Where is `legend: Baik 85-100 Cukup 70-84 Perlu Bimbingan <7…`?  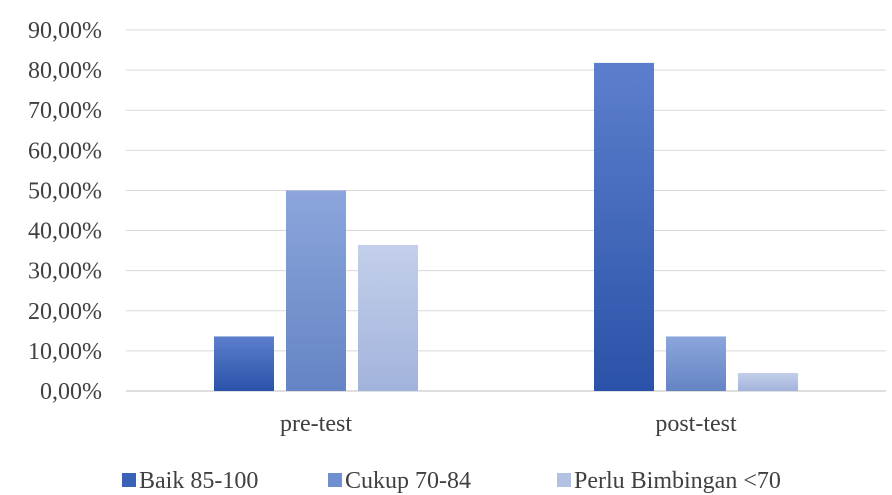 legend: Baik 85-100 Cukup 70-84 Perlu Bimbingan <7… is located at coordinates (451, 481).